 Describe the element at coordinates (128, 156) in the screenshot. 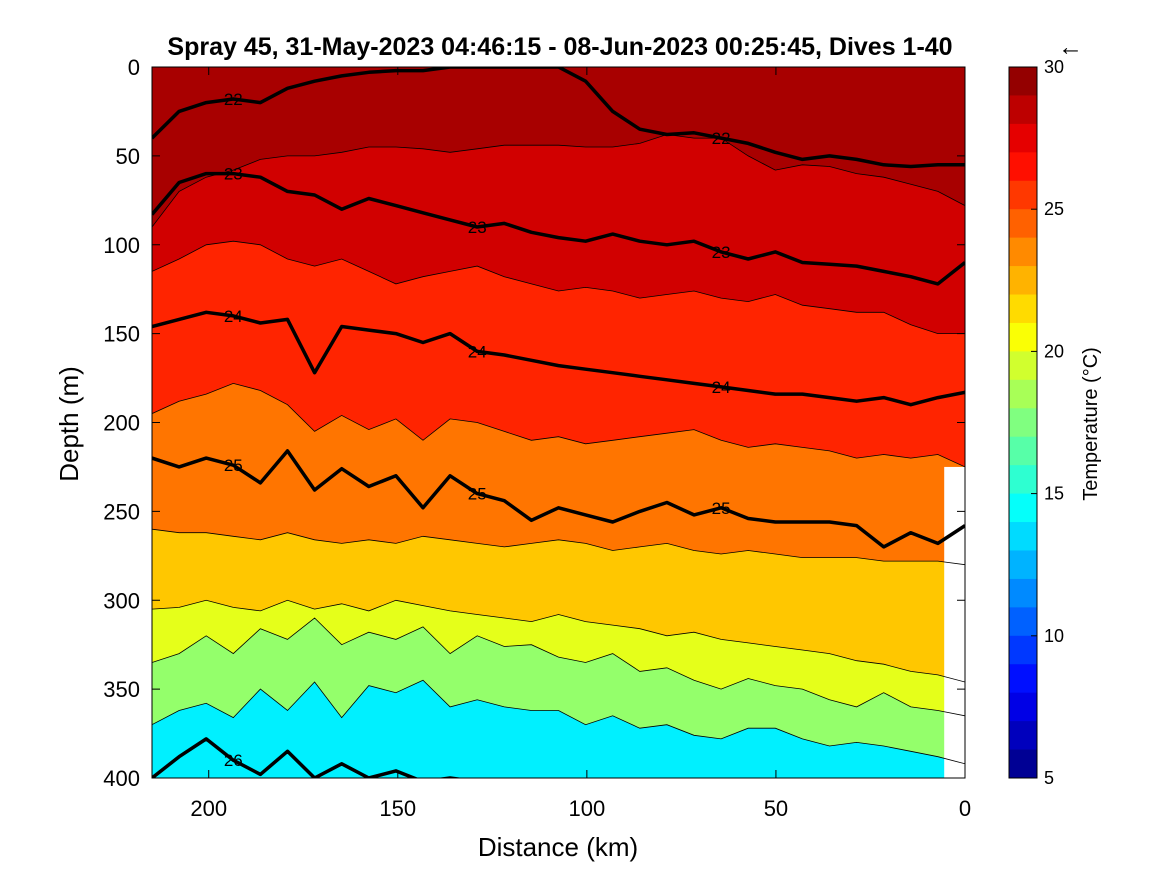

I see `y-tick-label: 50` at that location.